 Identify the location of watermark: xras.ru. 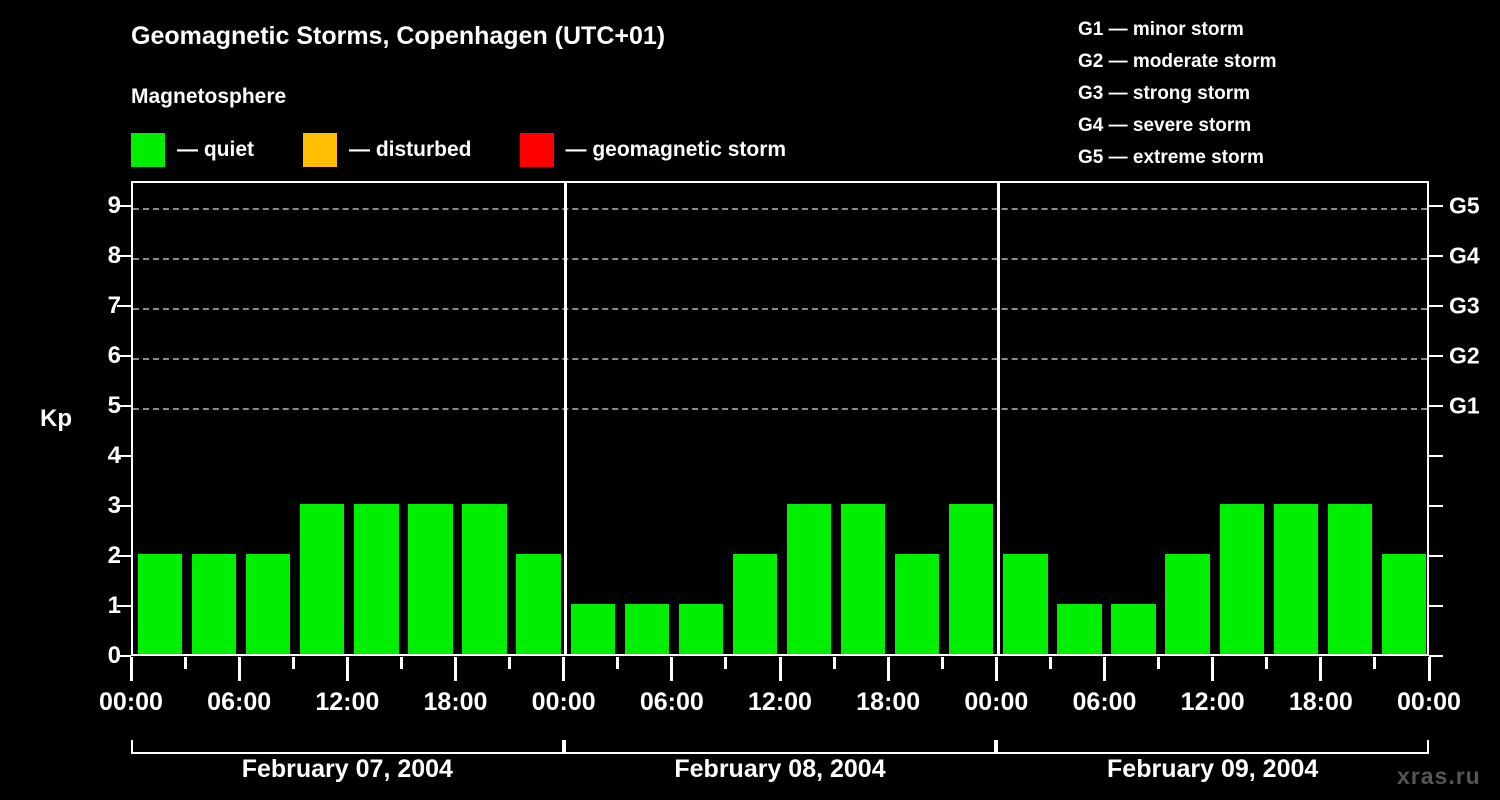
(1439, 776).